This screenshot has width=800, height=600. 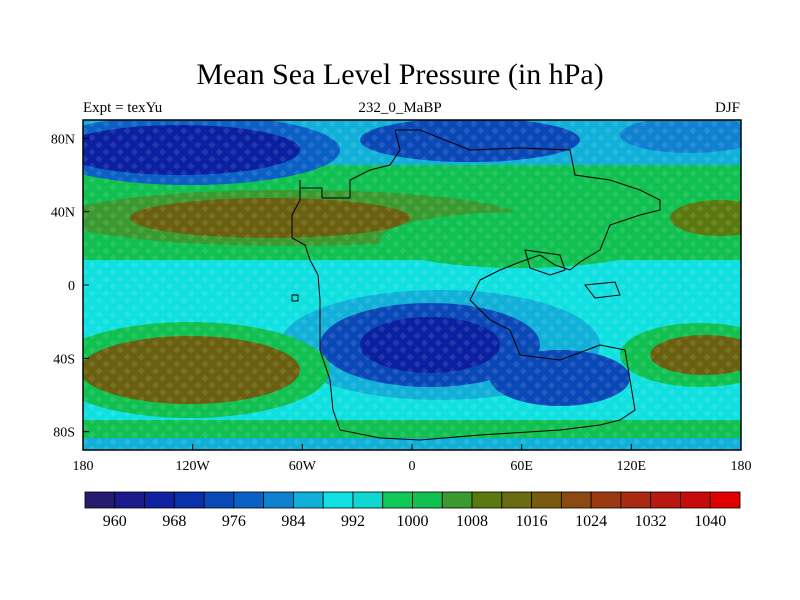 What do you see at coordinates (472, 521) in the screenshot?
I see `colorbar-label: 1008` at bounding box center [472, 521].